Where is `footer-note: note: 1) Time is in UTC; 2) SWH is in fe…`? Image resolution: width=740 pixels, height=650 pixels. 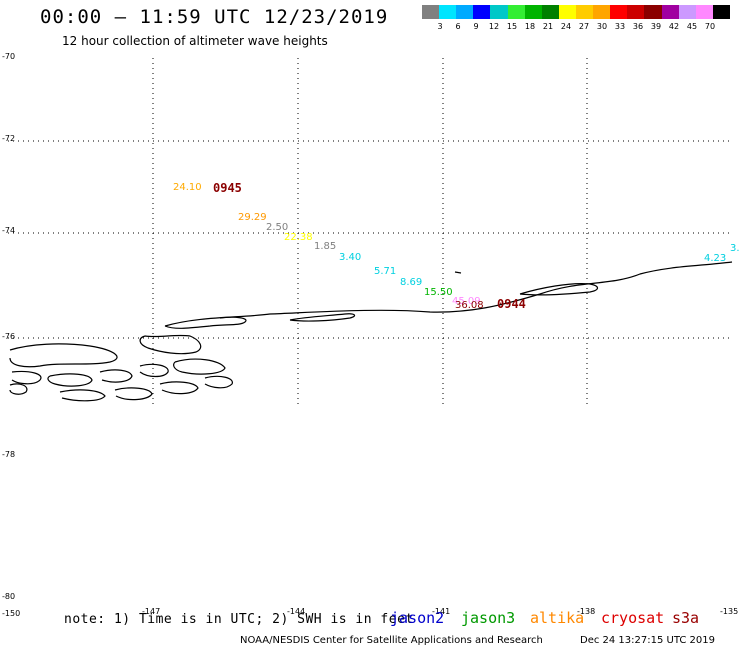
footer-note: note: 1) Time is in UTC; 2) SWH is in fe… is located at coordinates (239, 619).